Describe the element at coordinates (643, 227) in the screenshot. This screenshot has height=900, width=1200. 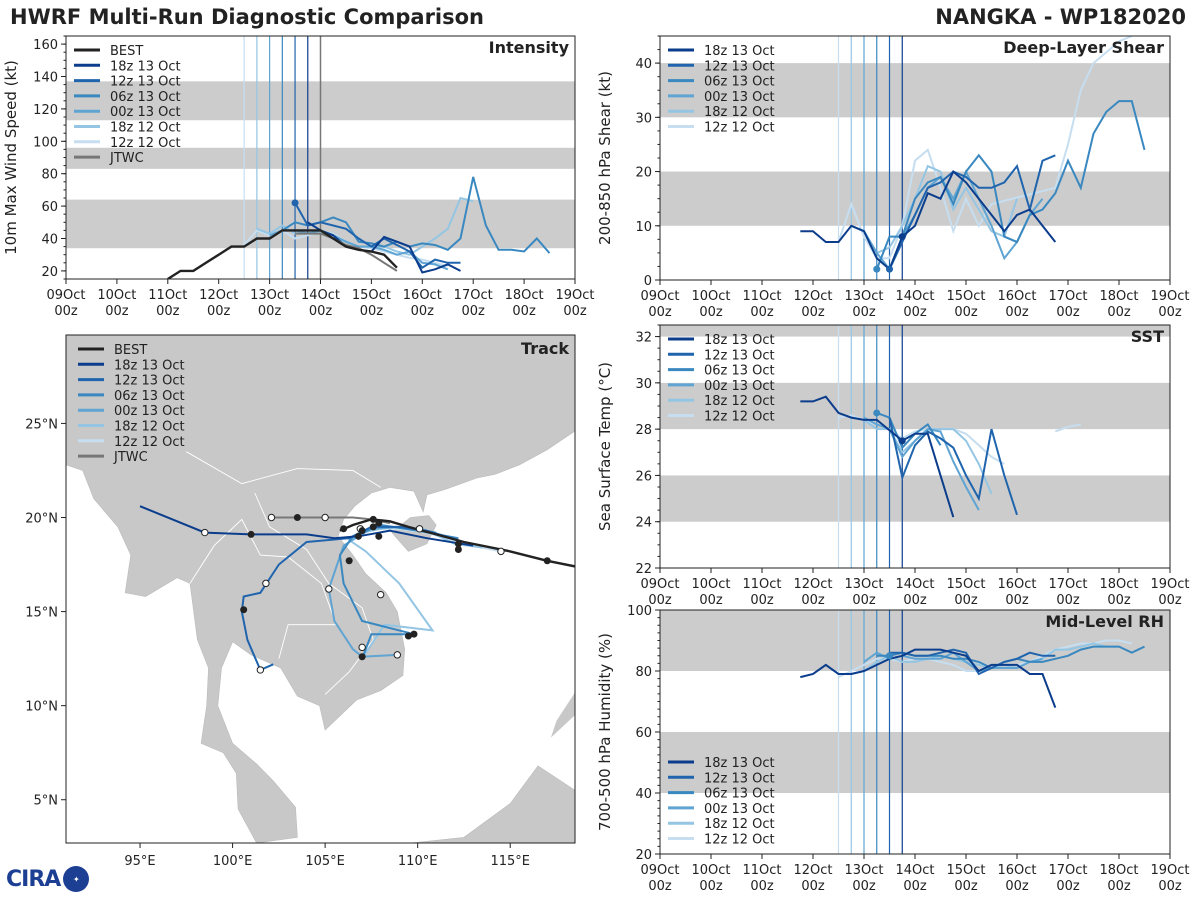
I see `y-tick-label: 10` at that location.